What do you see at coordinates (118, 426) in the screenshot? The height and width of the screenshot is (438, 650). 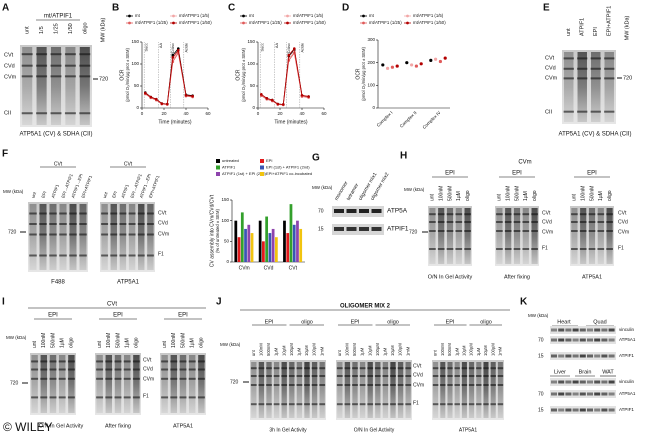 I see `caption: After fixing` at bounding box center [118, 426].